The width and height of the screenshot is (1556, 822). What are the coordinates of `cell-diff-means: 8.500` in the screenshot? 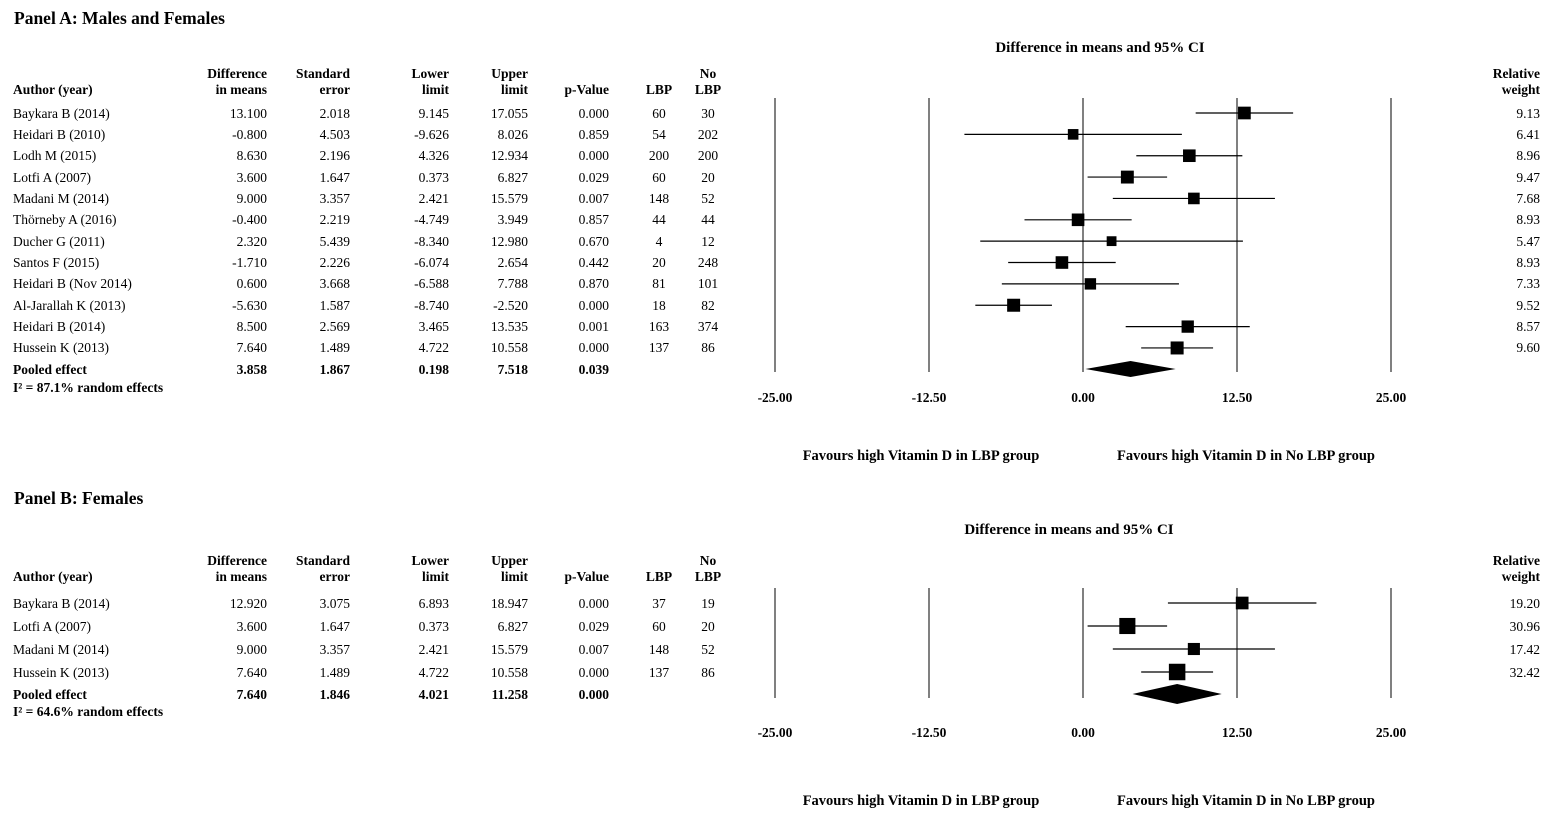 It's located at (251, 327).